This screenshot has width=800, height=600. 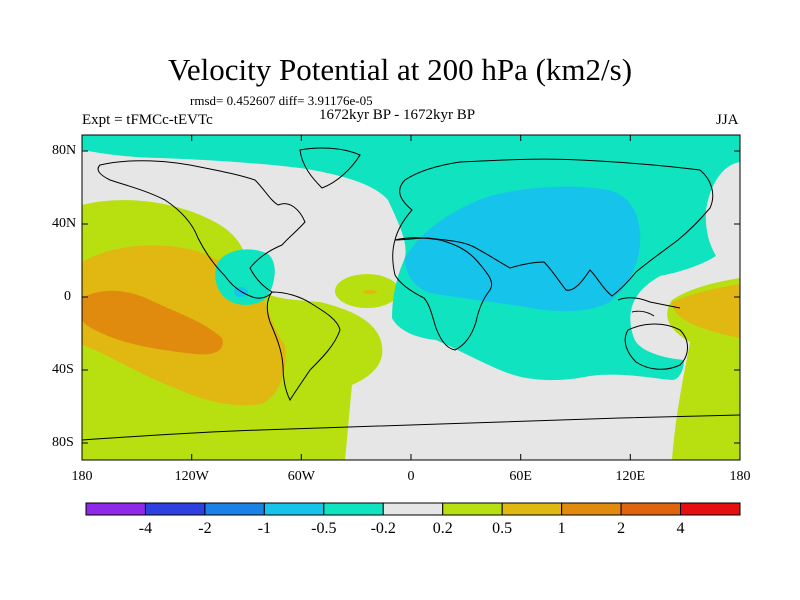 What do you see at coordinates (191, 476) in the screenshot?
I see `lon-label-120w: 120W` at bounding box center [191, 476].